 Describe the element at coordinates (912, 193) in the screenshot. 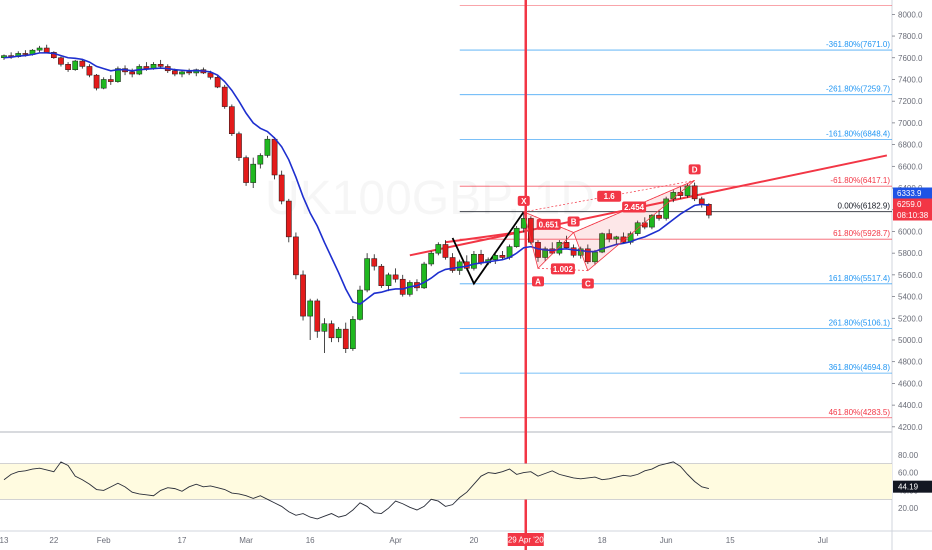

I see `price-tag-badge` at that location.